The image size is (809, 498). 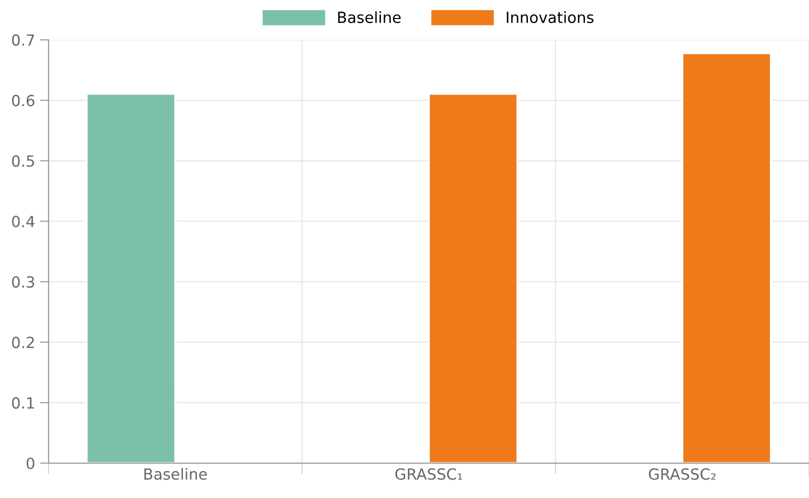 What do you see at coordinates (23, 342) in the screenshot?
I see `y-tick-label: 0.2` at bounding box center [23, 342].